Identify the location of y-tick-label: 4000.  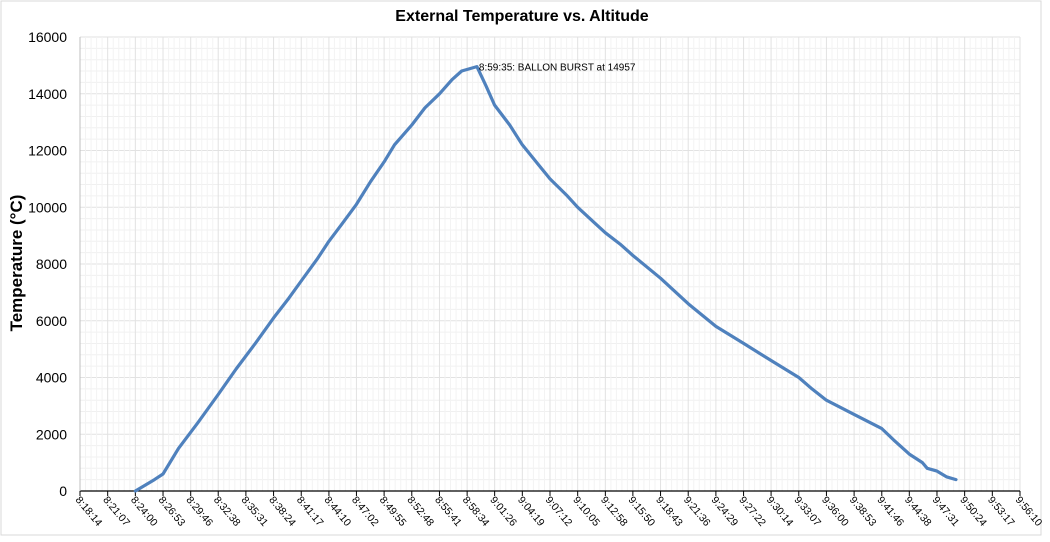
(51, 378).